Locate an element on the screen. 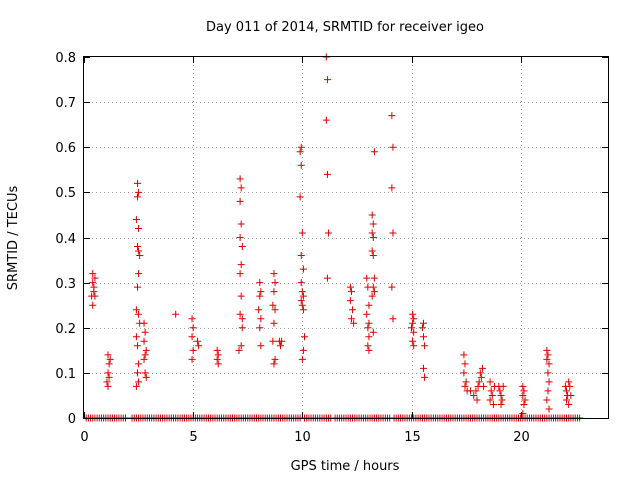  y-tick-label: 0.2 is located at coordinates (65, 329).